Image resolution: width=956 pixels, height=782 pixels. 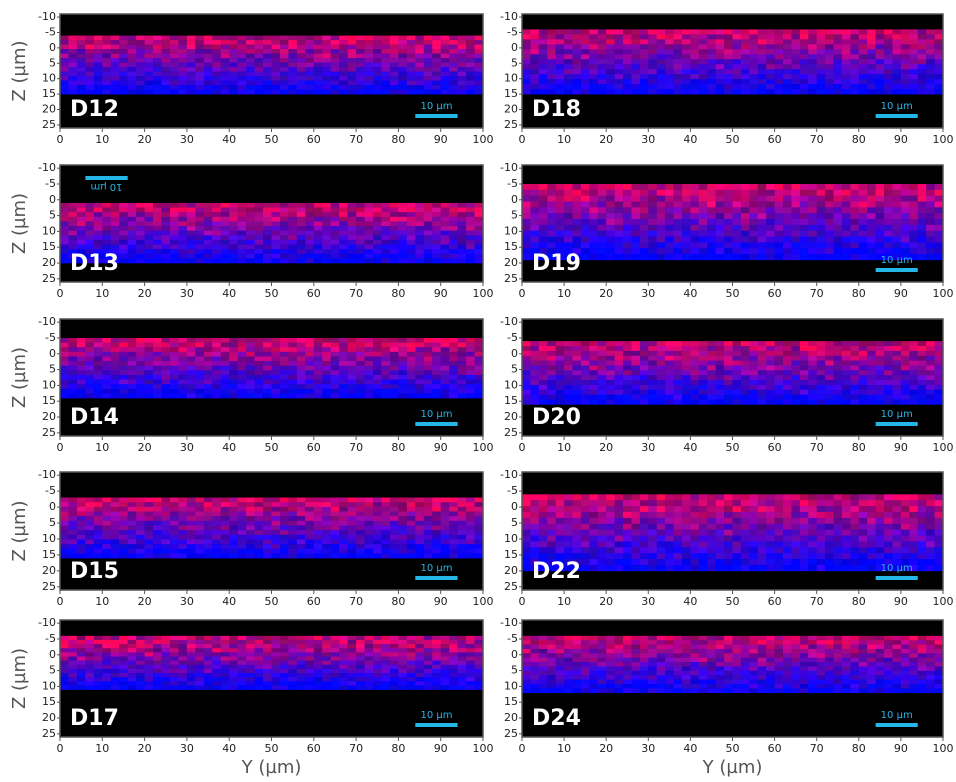 I want to click on x-tick-label: 50, so click(x=272, y=293).